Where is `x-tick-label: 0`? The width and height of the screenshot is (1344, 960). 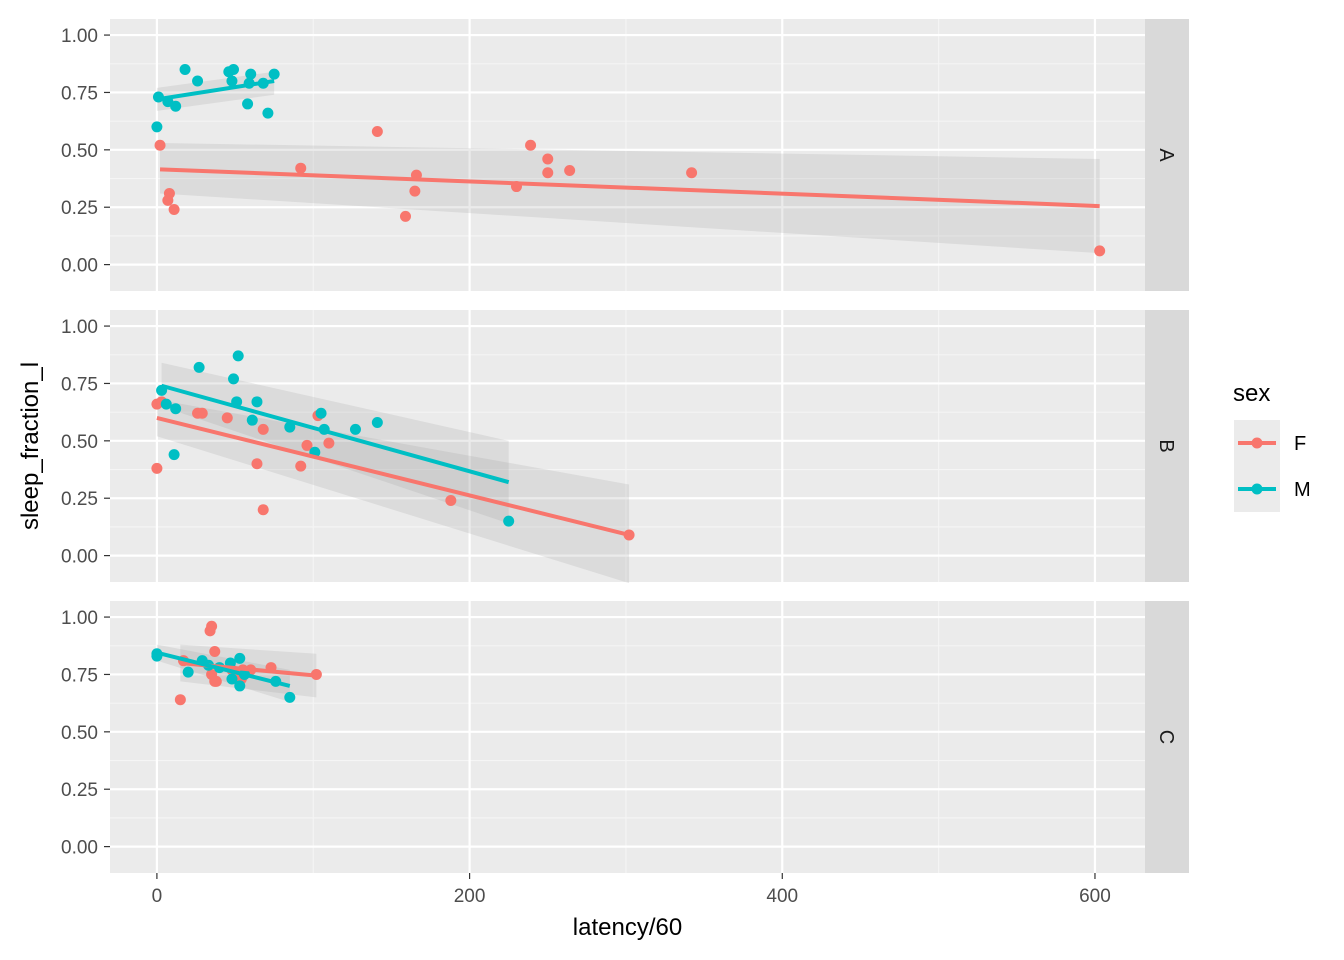
x-tick-label: 0 is located at coordinates (157, 896).